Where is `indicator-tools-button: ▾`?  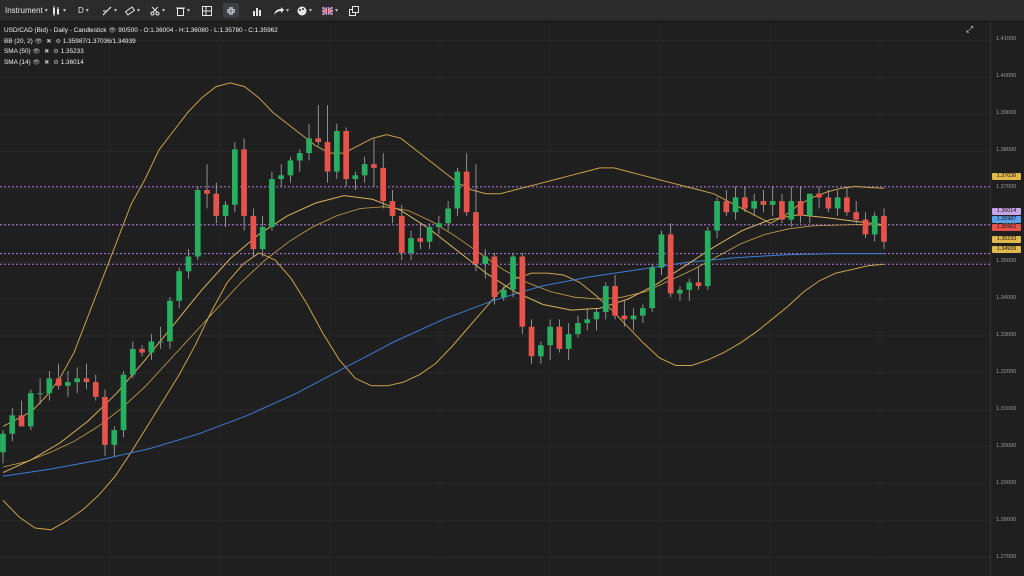
indicator-tools-button: ▾ is located at coordinates (157, 10).